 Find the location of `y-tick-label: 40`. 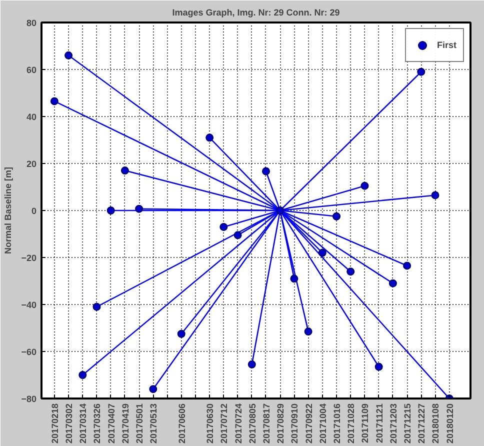

y-tick-label: 40 is located at coordinates (31, 117).